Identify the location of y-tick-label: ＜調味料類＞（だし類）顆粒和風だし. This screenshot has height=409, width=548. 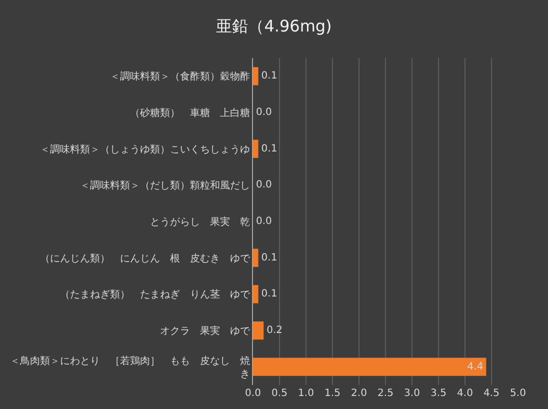
(165, 186).